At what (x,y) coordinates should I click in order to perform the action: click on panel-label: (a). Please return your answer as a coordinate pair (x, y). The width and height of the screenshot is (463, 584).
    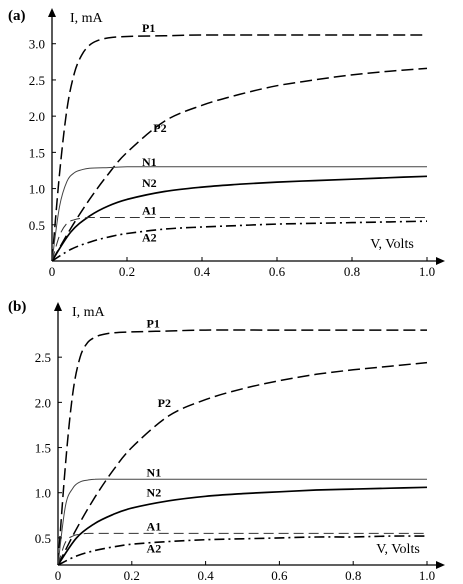
    Looking at the image, I should click on (17, 16).